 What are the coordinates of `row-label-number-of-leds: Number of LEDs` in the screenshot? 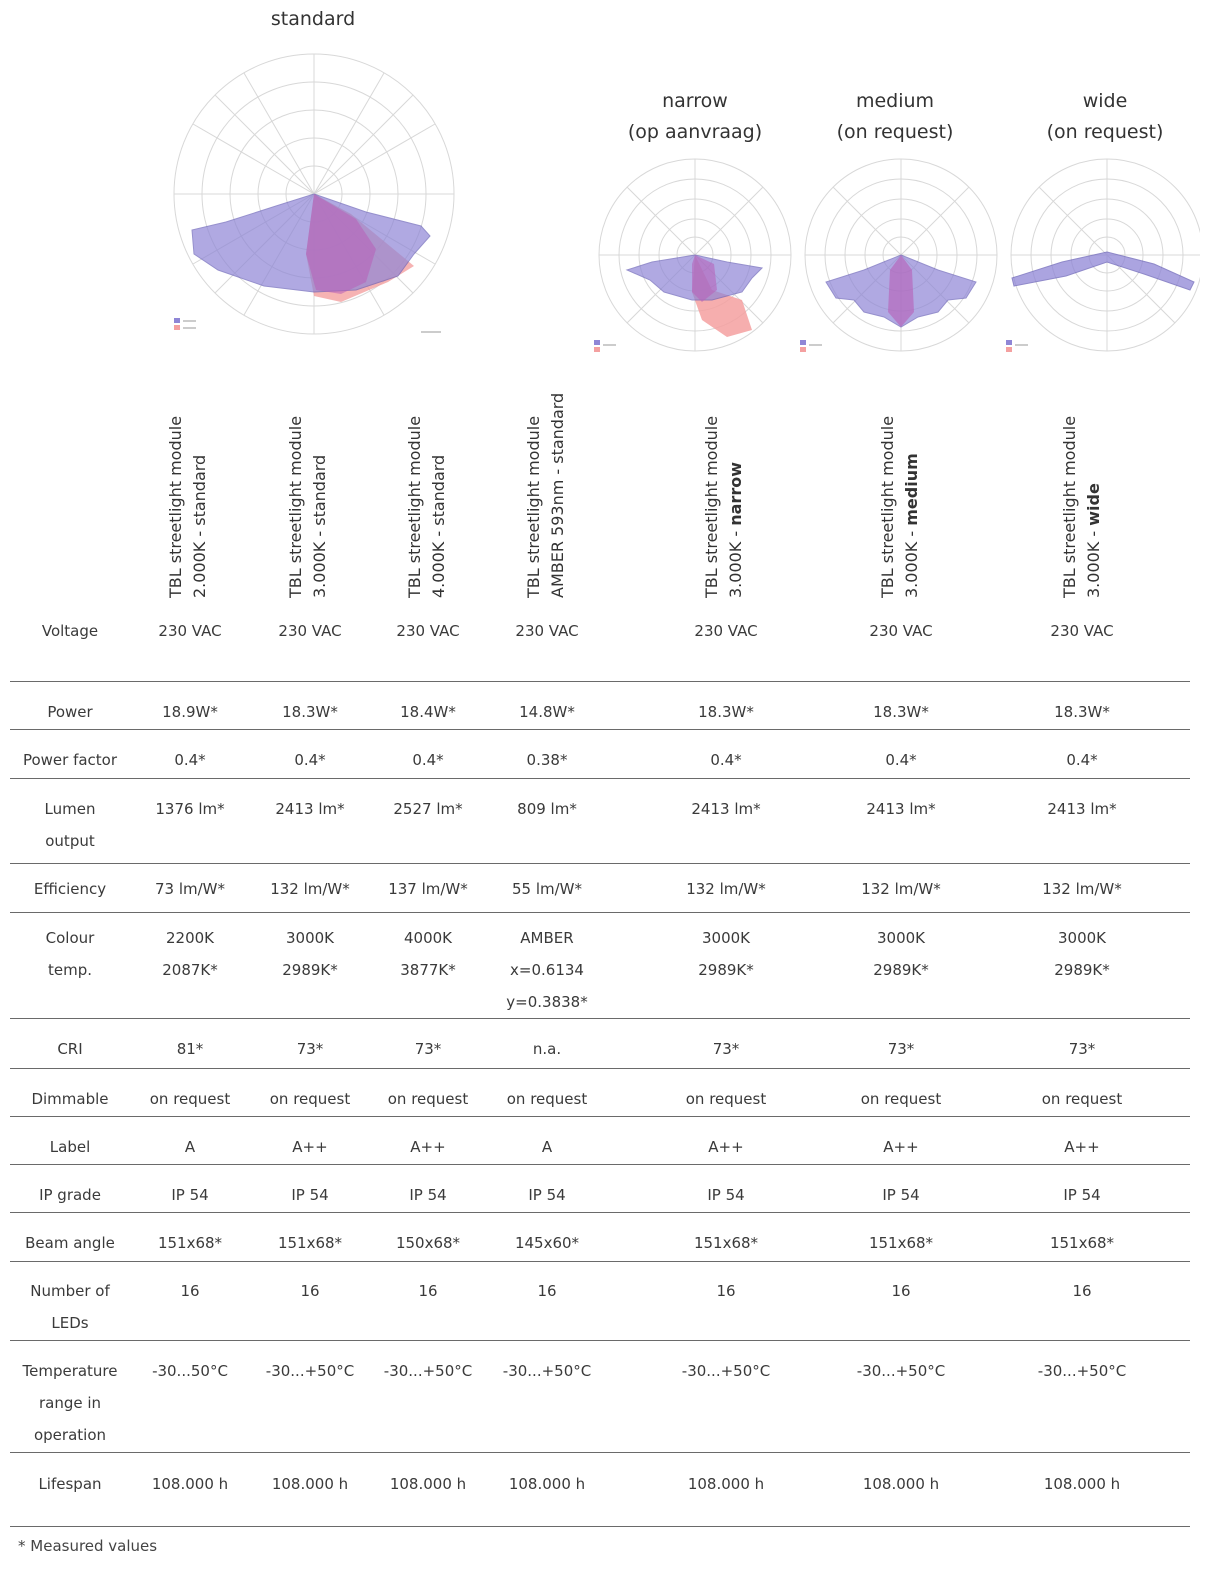 It's located at (70, 1307).